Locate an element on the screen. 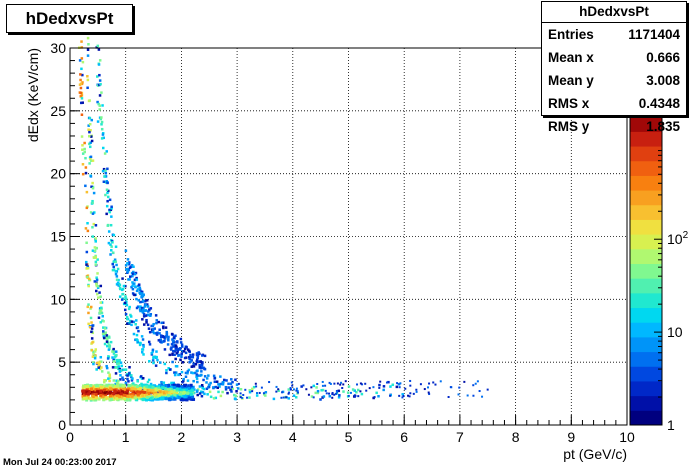 The height and width of the screenshot is (472, 696). x-tick-label: 4 is located at coordinates (293, 437).